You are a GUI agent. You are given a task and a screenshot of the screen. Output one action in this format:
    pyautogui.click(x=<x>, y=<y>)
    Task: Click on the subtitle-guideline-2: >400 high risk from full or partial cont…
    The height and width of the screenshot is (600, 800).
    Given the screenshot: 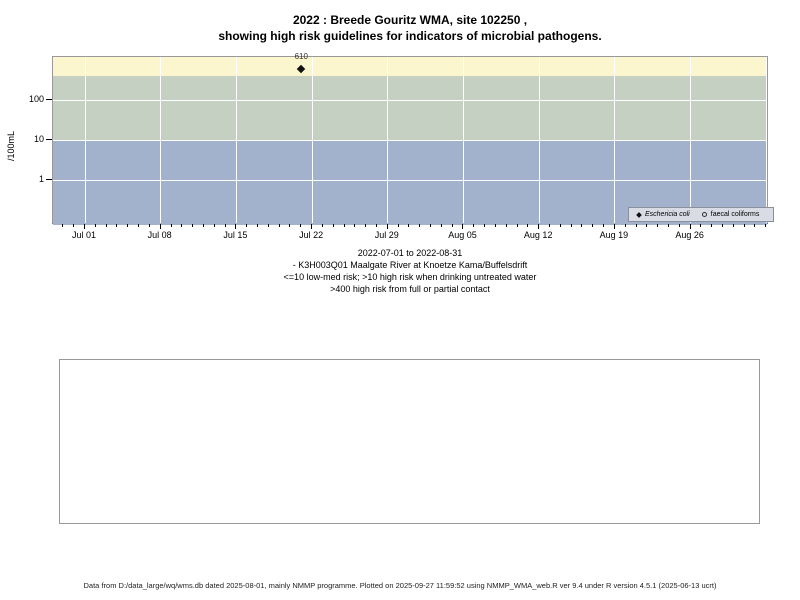 What is the action you would take?
    pyautogui.click(x=410, y=289)
    